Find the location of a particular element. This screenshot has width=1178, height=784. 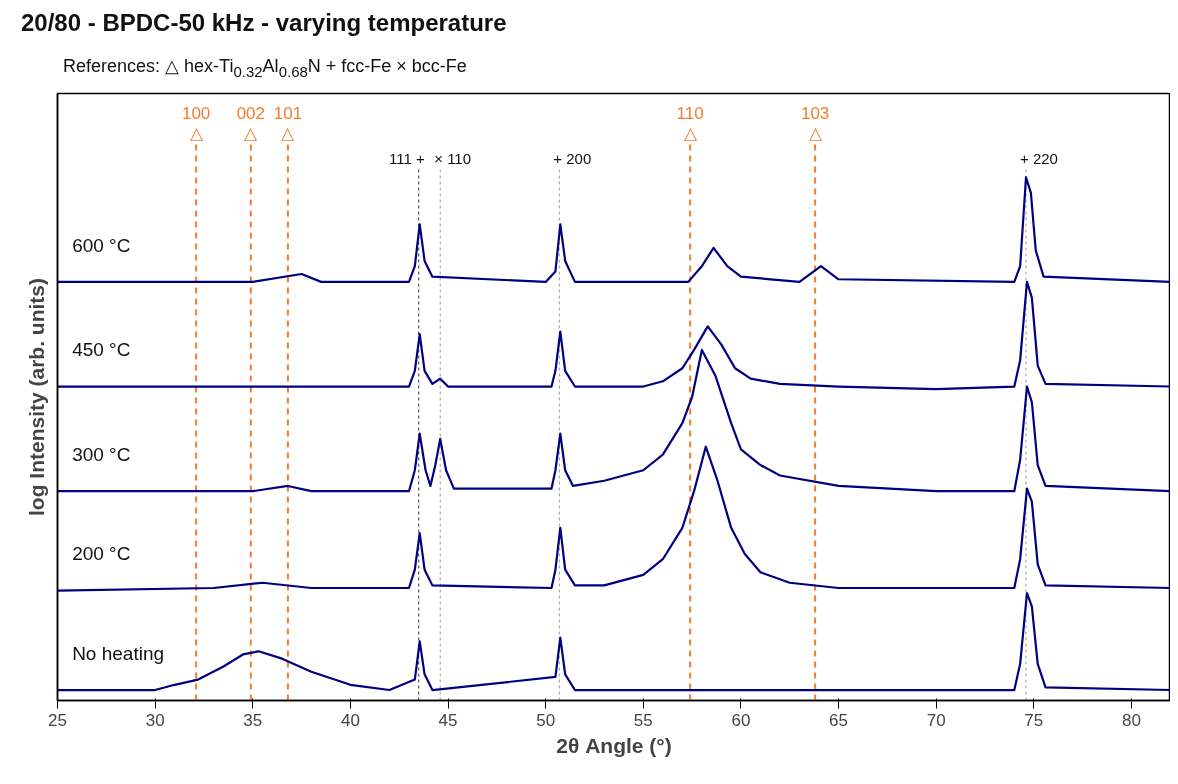

x-tick-label: 45 is located at coordinates (448, 720).